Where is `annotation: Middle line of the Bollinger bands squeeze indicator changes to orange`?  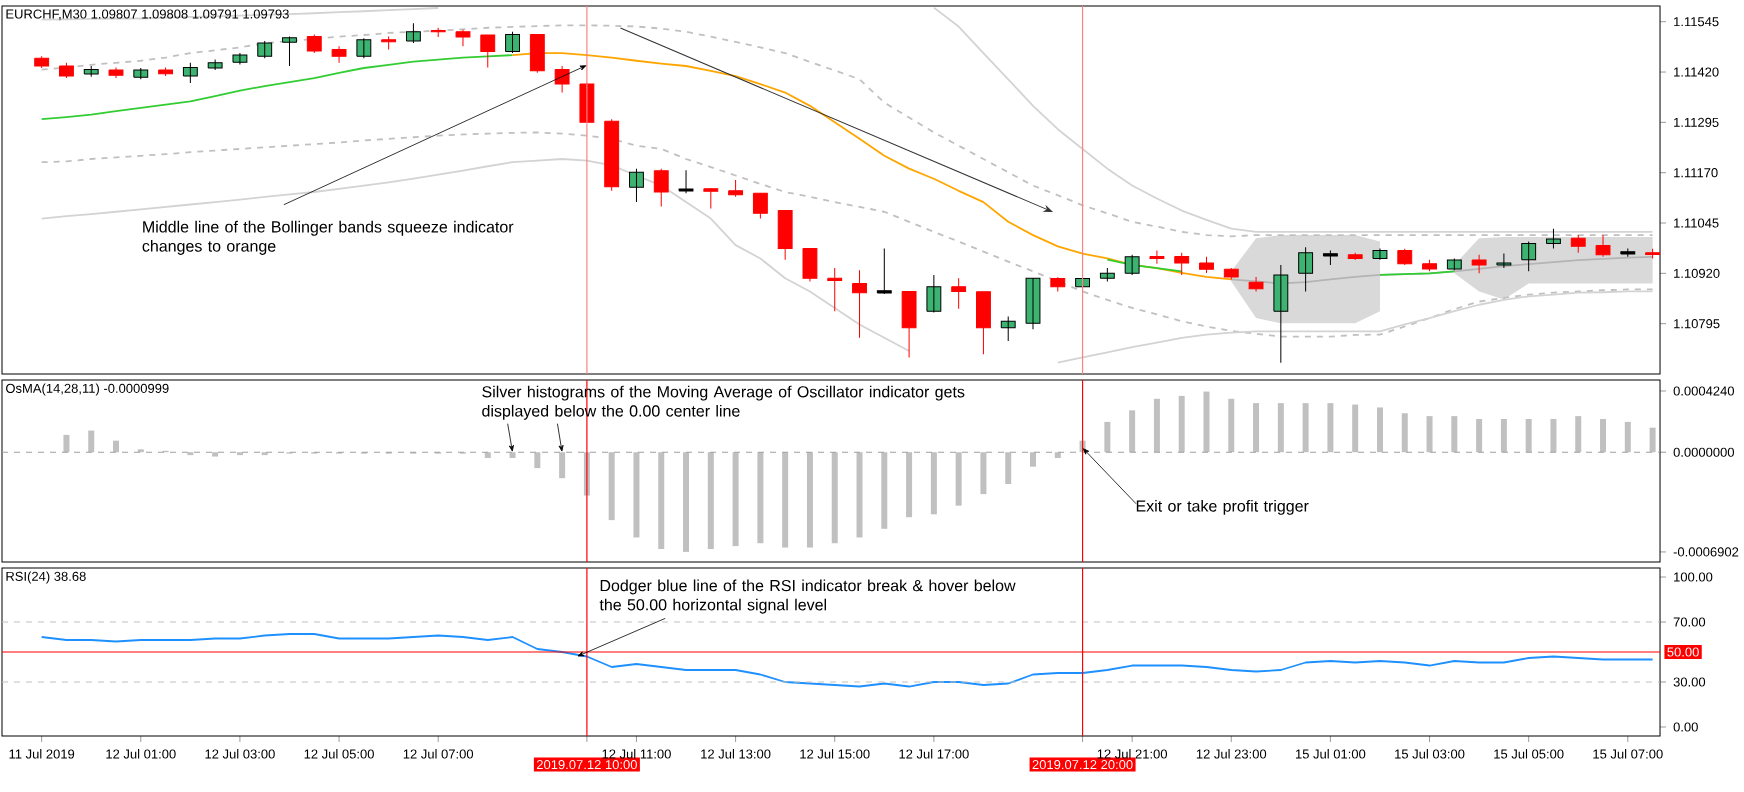
annotation: Middle line of the Bollinger bands squeeze indicator changes to orange is located at coordinates (328, 237).